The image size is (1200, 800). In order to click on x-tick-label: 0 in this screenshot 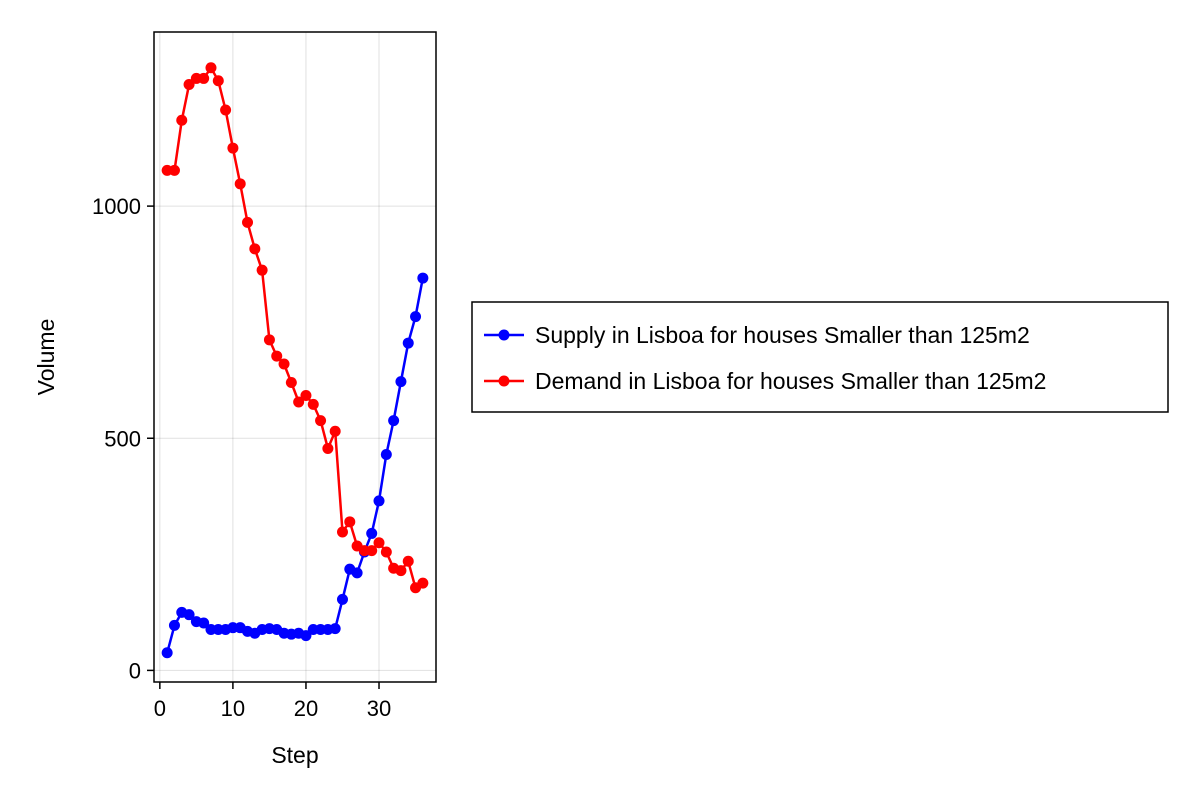, I will do `click(160, 708)`.